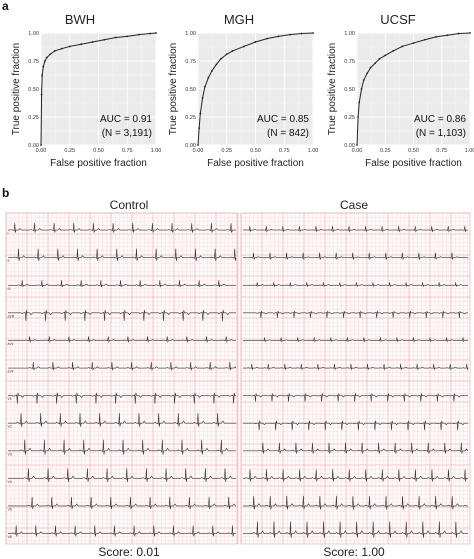  I want to click on ecg-lead-label: aVL, so click(11, 344).